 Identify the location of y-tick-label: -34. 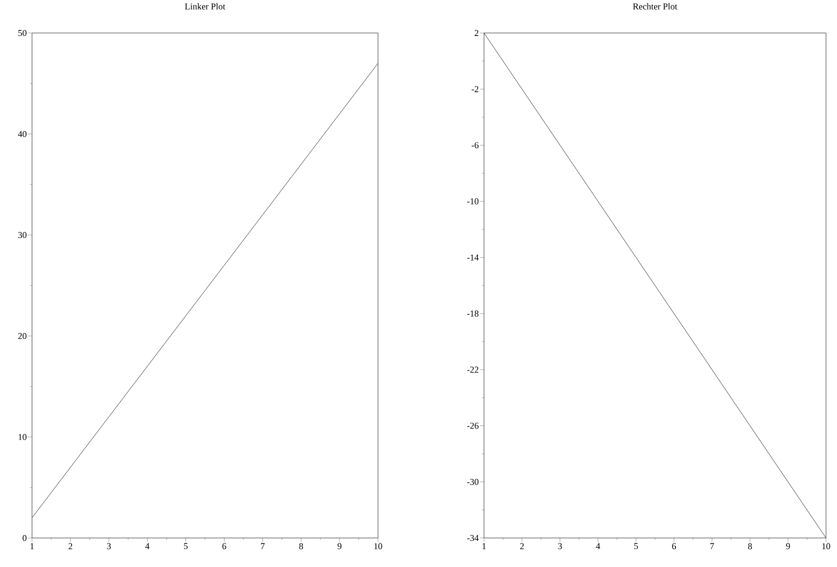
(473, 538).